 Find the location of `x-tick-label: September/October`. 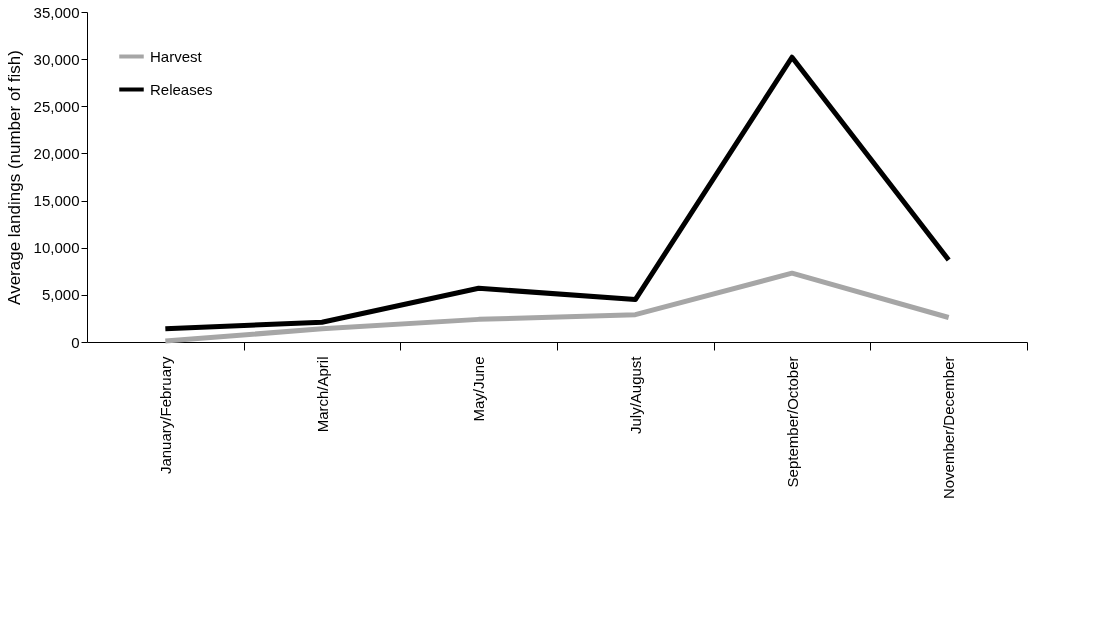

x-tick-label: September/October is located at coordinates (792, 422).